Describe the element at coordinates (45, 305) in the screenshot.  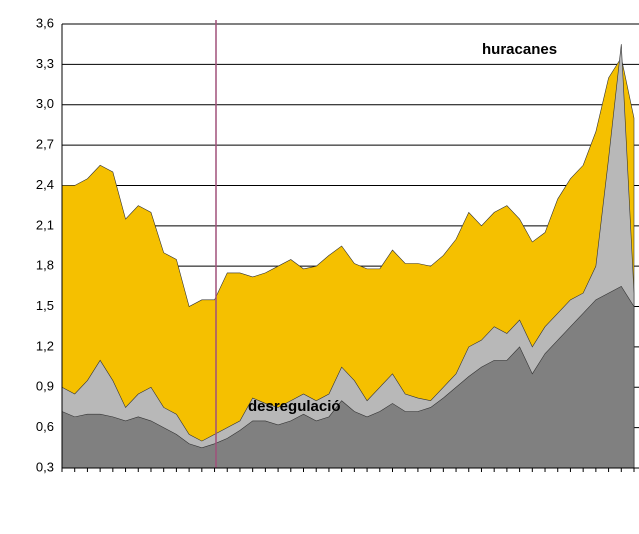
I see `y-tick-label: 1,5` at that location.